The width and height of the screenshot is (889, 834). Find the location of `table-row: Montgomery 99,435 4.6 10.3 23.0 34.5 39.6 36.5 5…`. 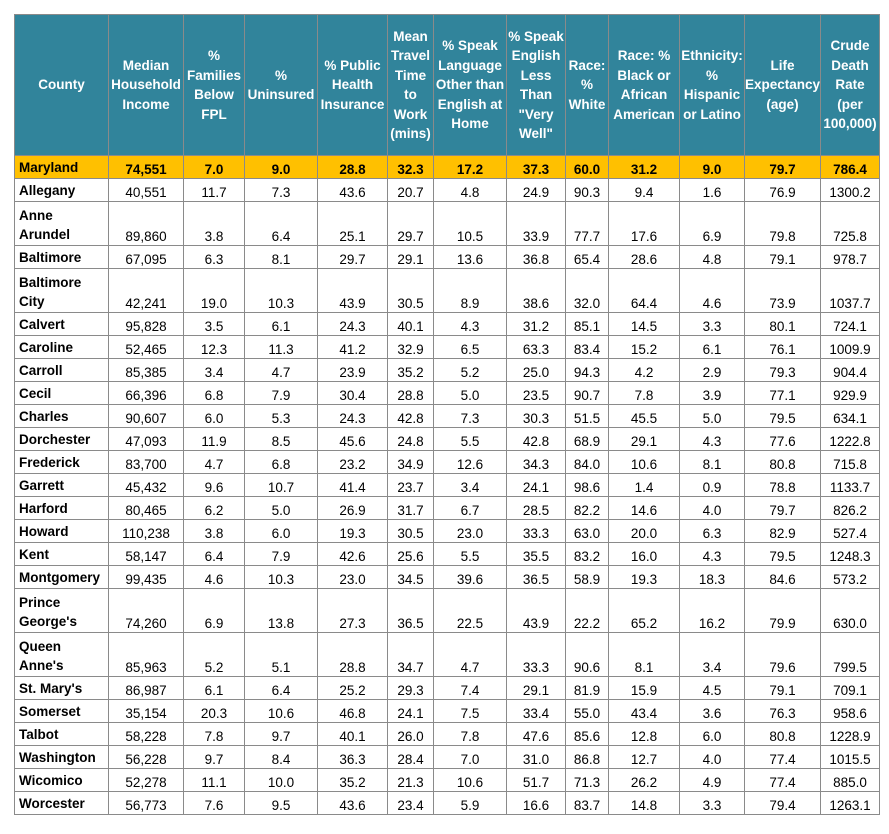

table-row: Montgomery 99,435 4.6 10.3 23.0 34.5 39.6 36.5 5… is located at coordinates (447, 577).